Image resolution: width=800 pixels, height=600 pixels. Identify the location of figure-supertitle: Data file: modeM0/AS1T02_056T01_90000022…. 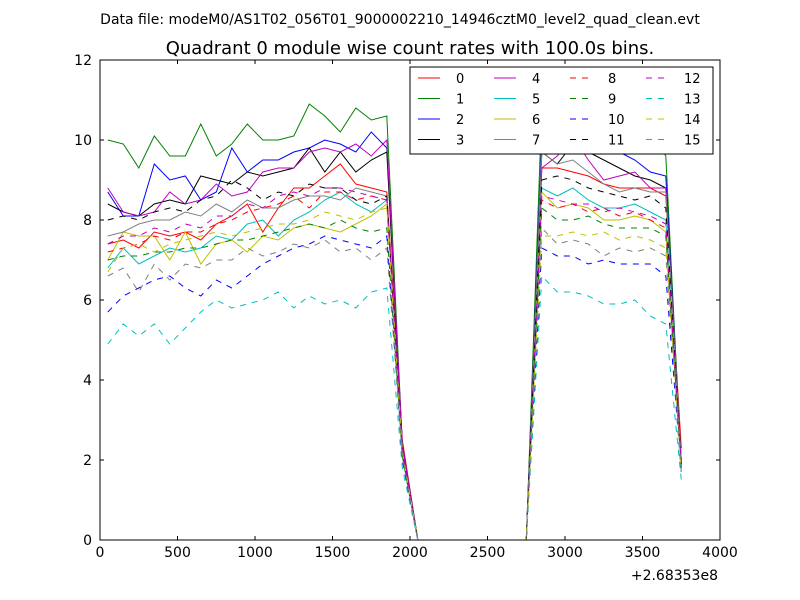
(400, 20).